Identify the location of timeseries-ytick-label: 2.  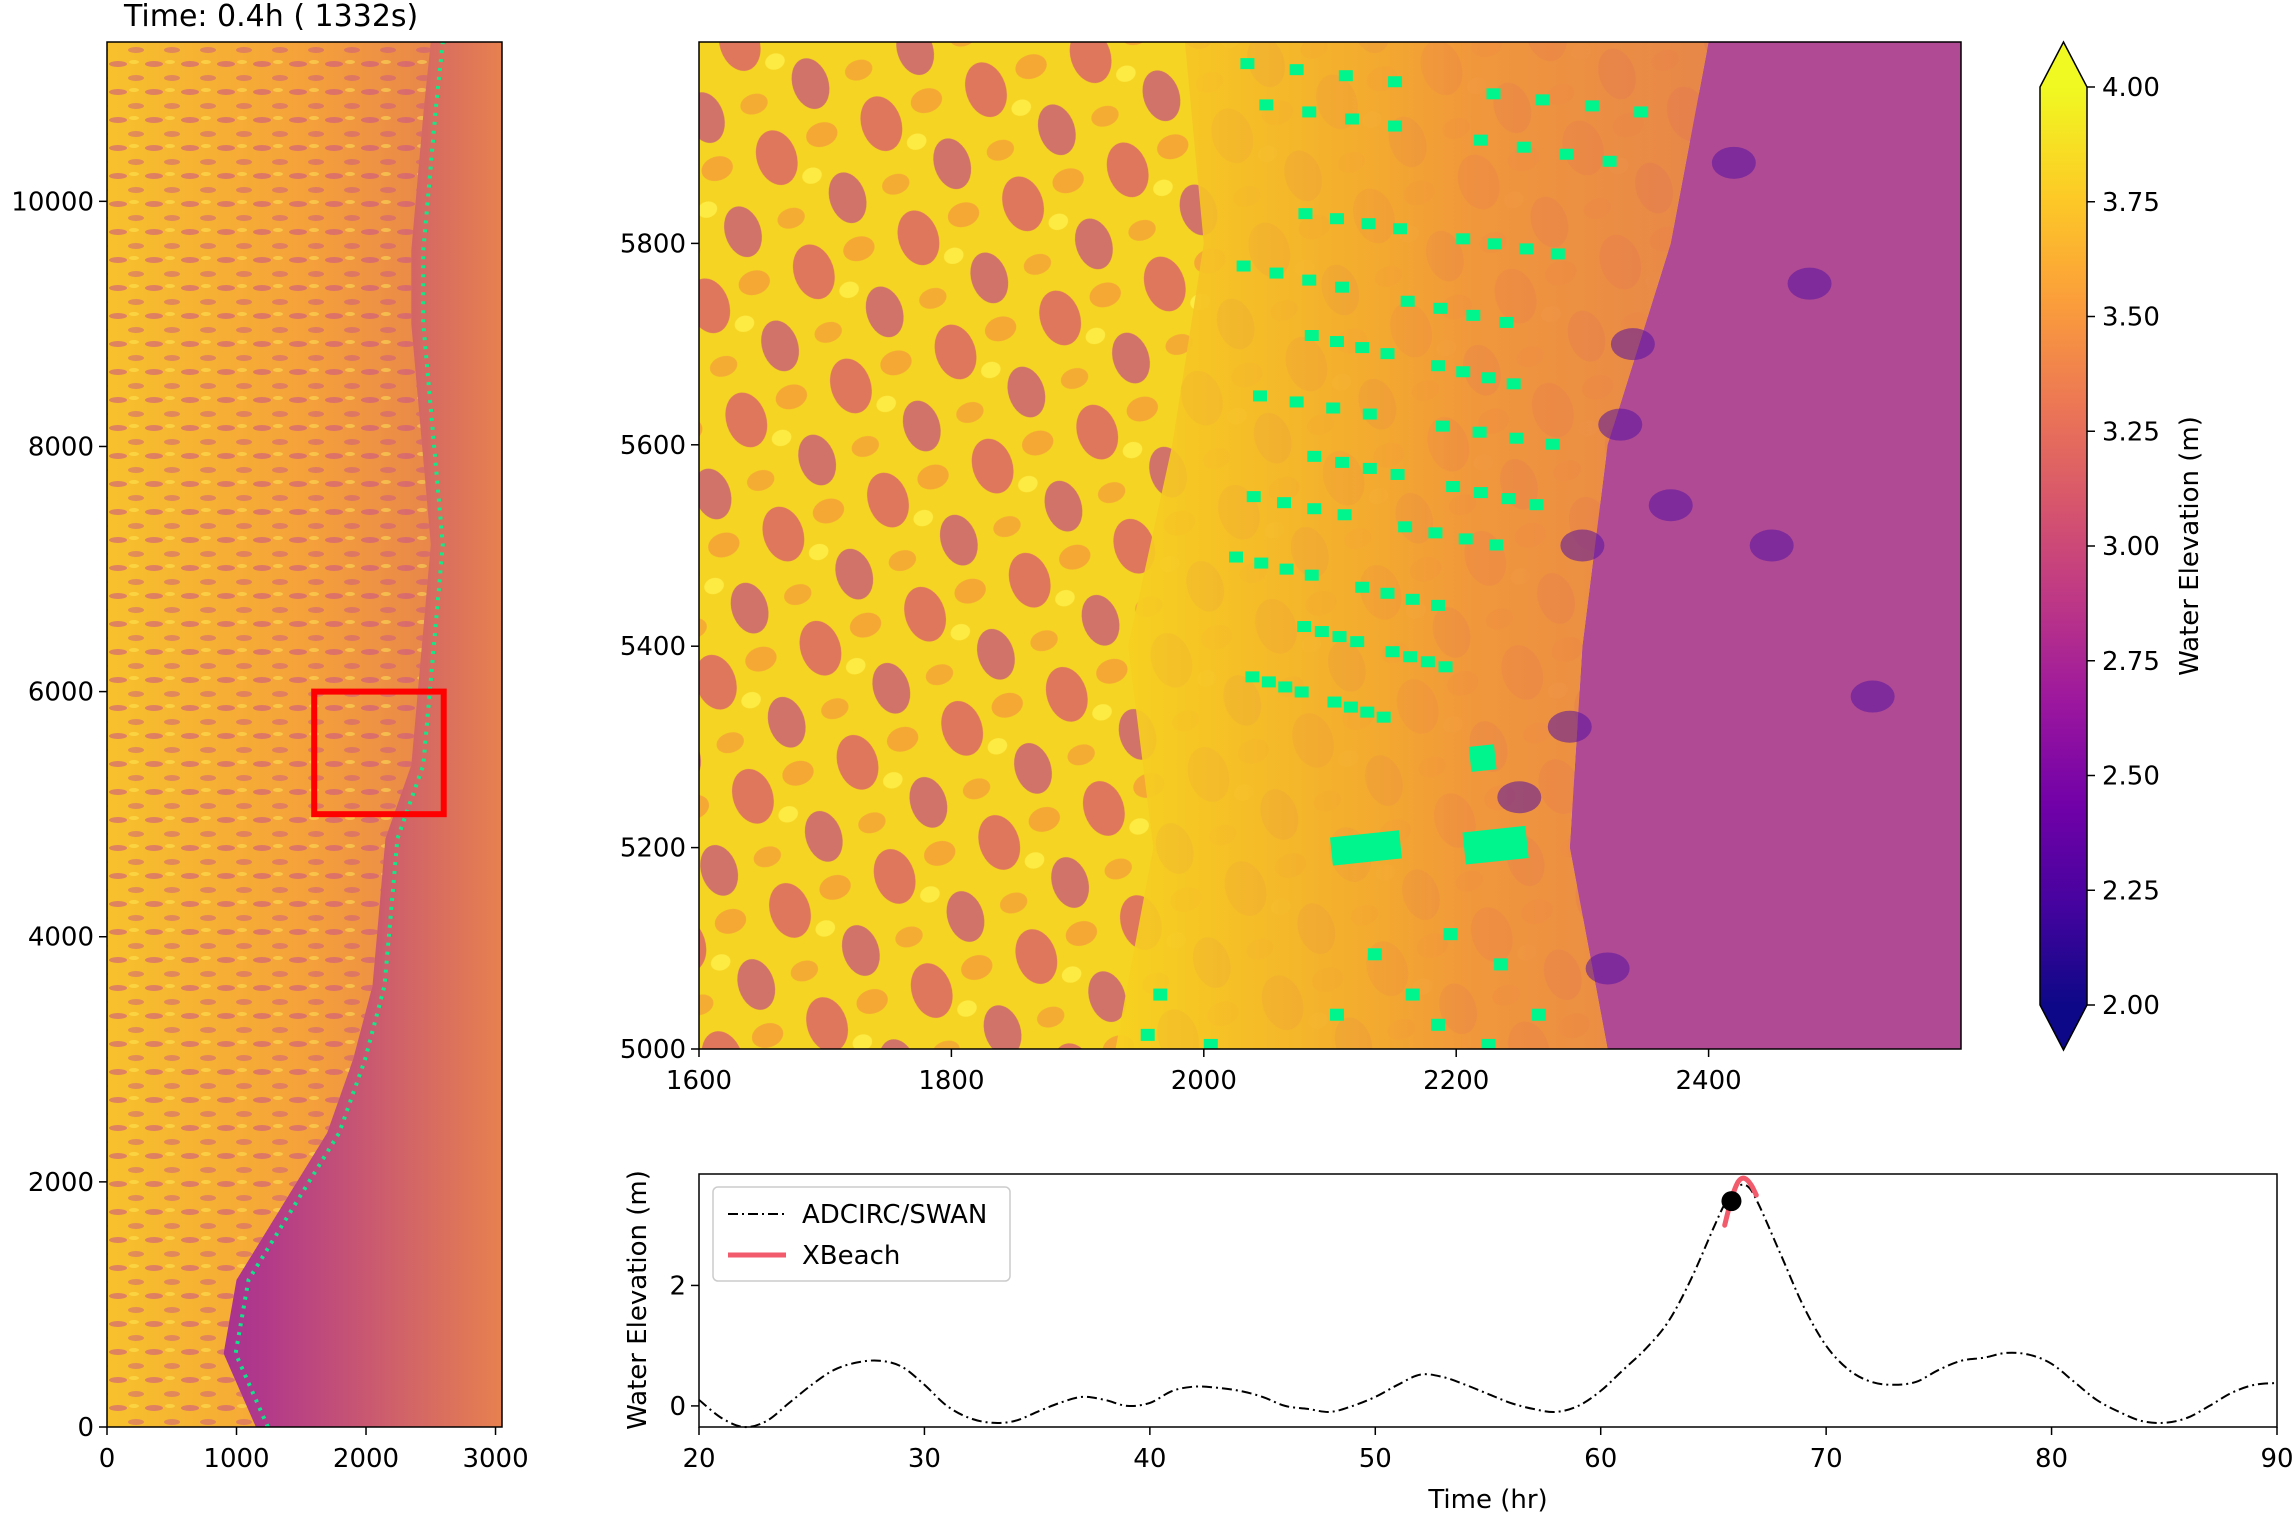
(677, 1286).